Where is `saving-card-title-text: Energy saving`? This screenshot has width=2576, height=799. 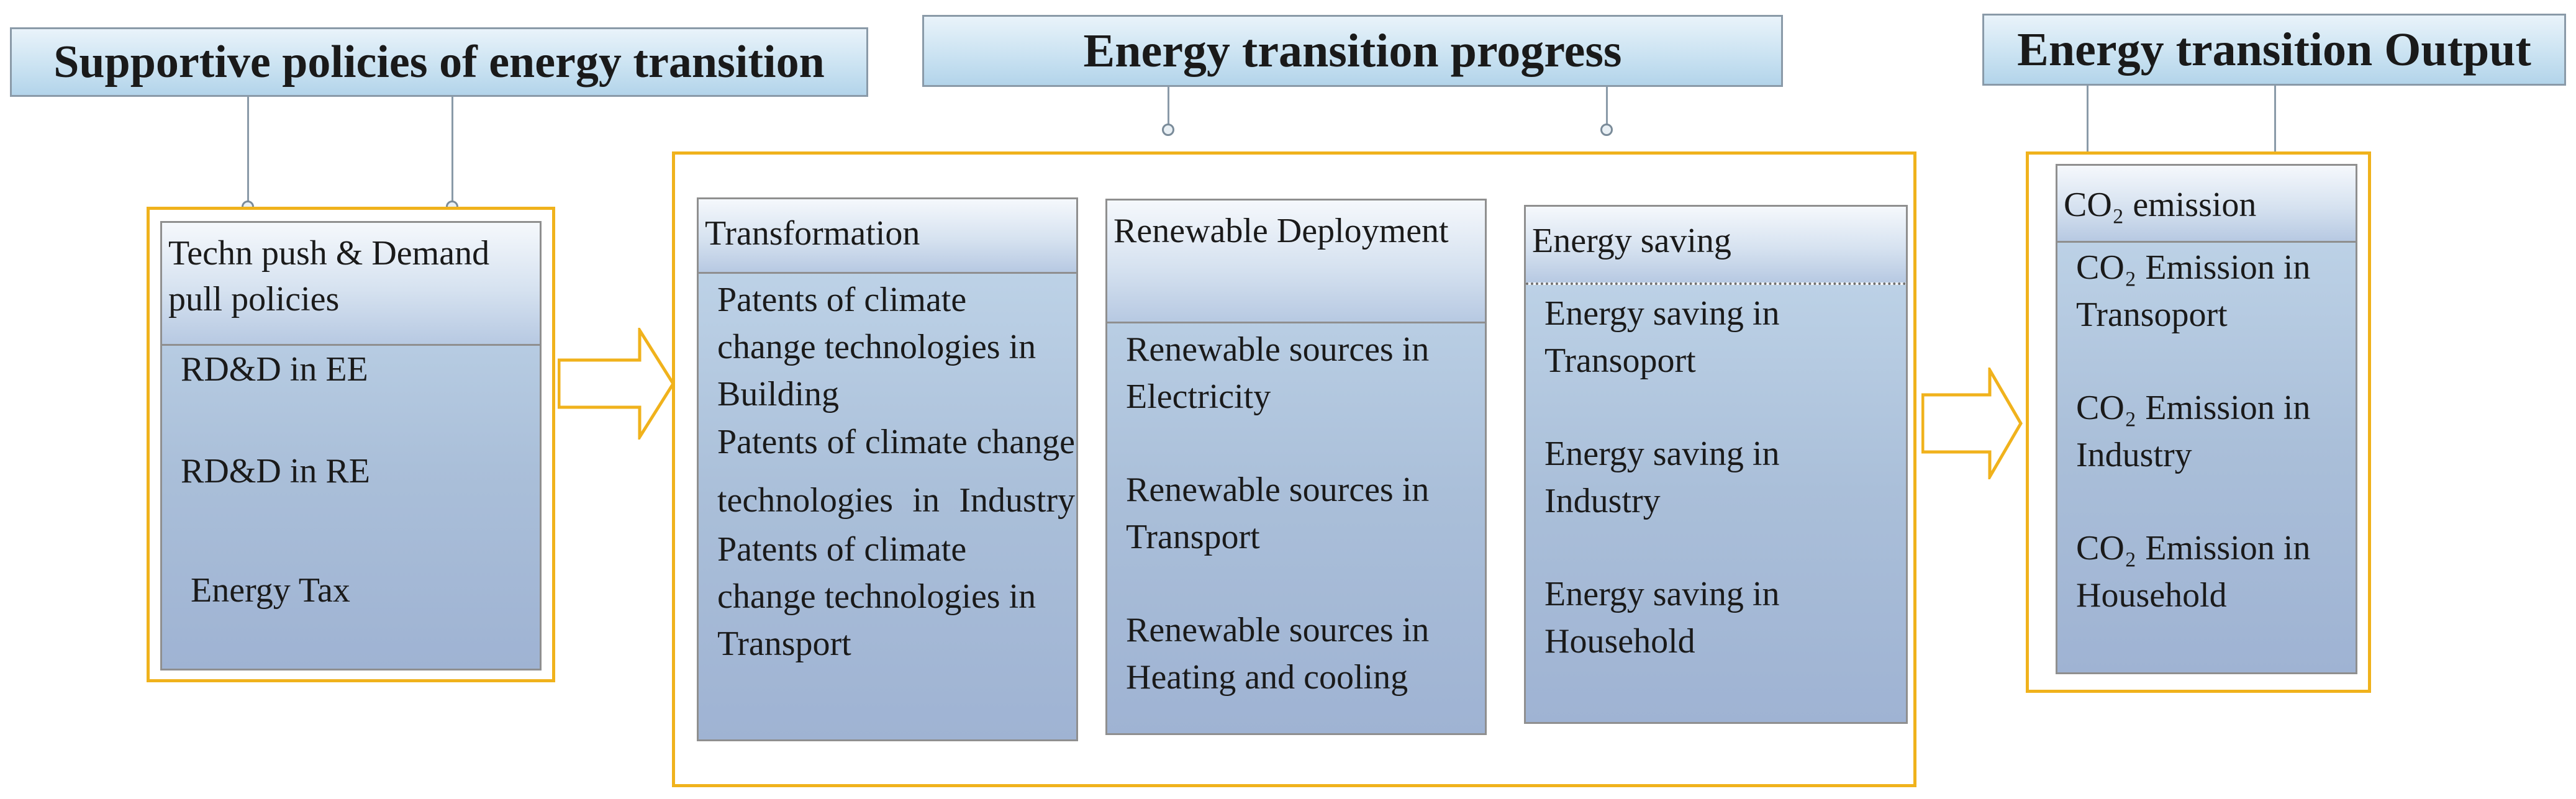 saving-card-title-text: Energy saving is located at coordinates (1631, 241).